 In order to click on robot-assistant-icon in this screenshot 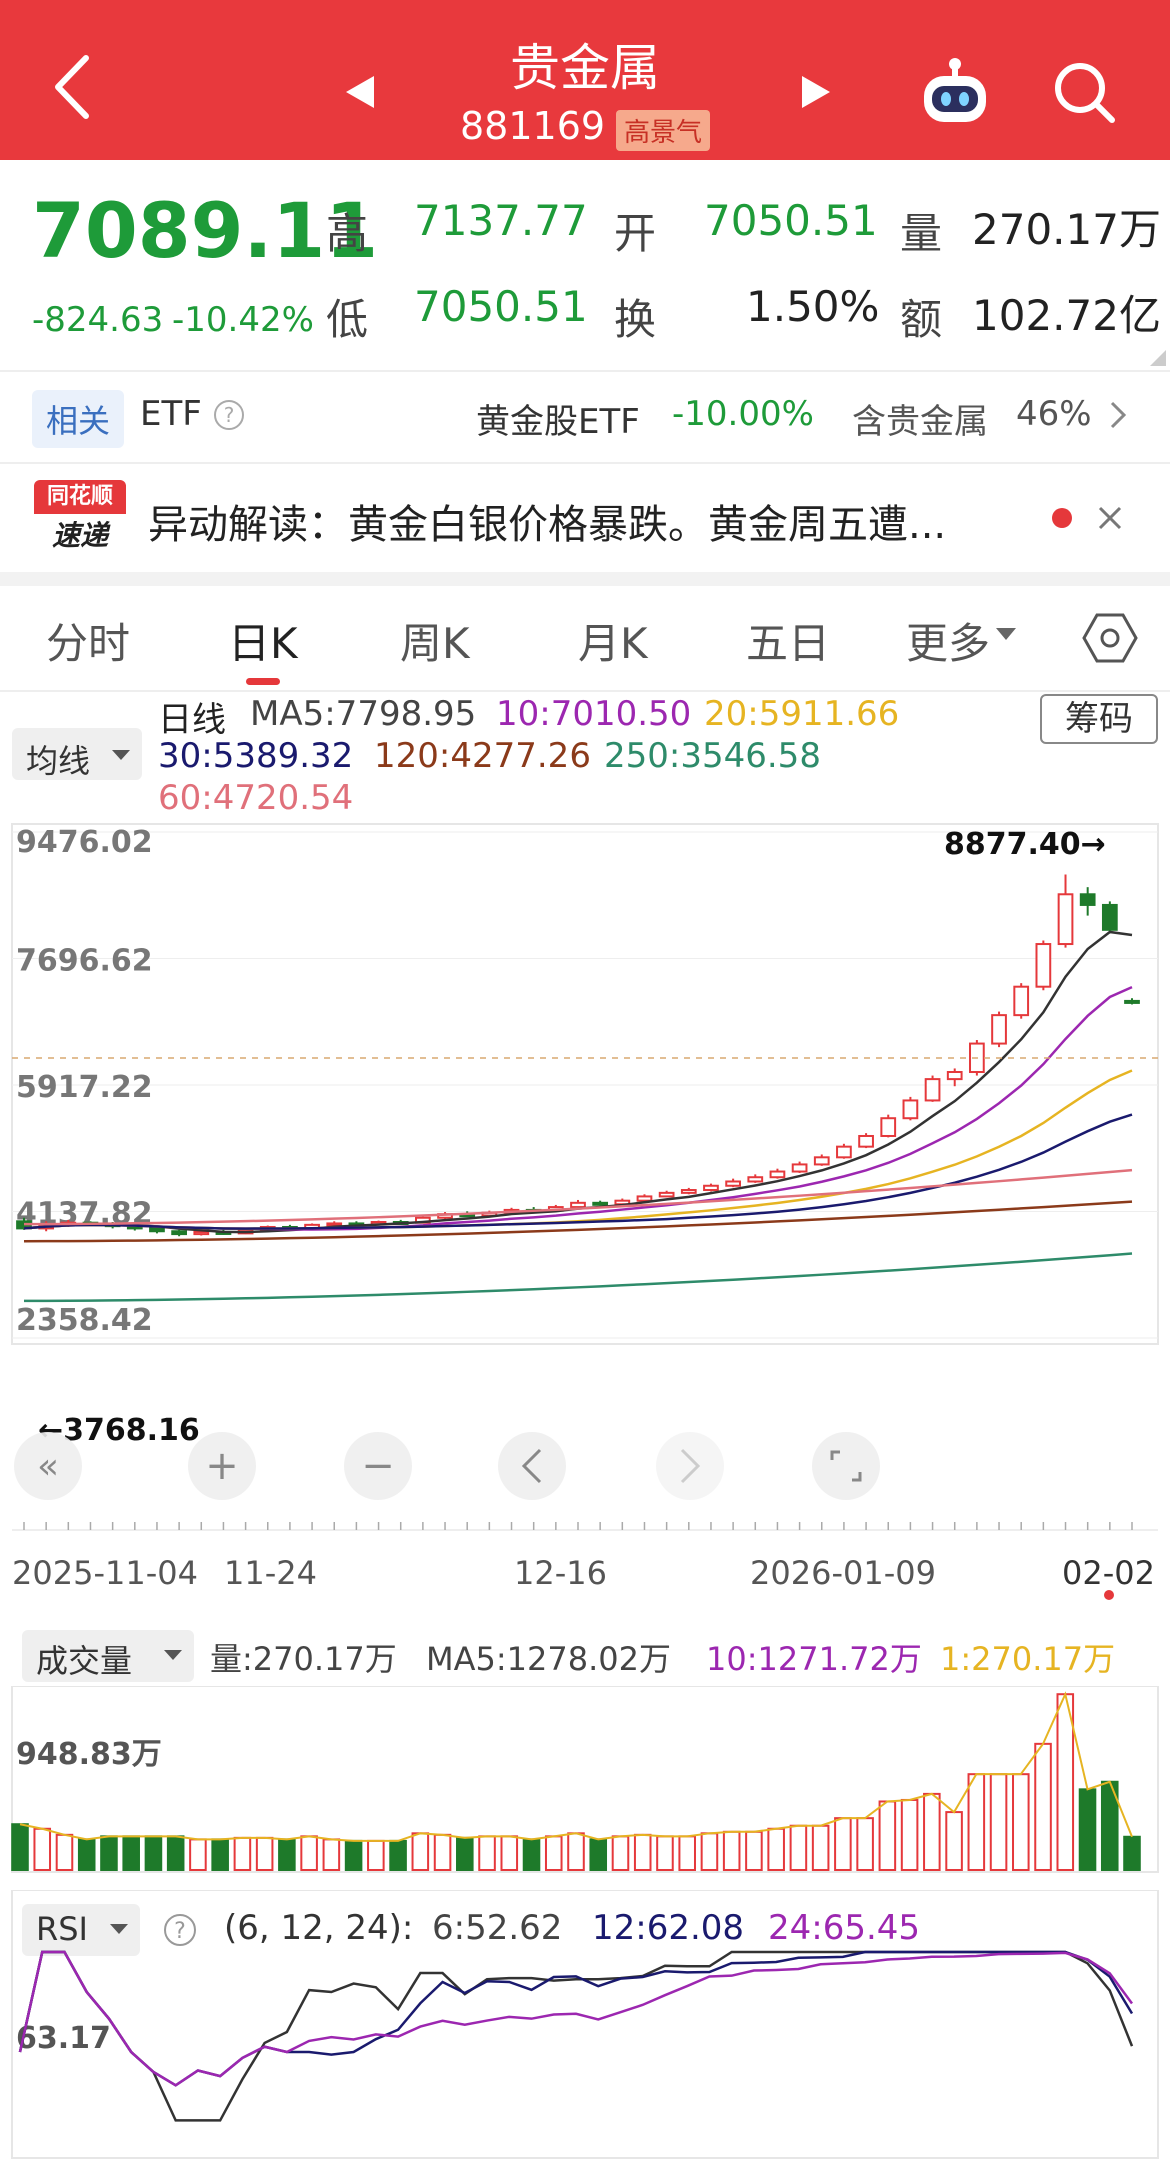, I will do `click(955, 91)`.